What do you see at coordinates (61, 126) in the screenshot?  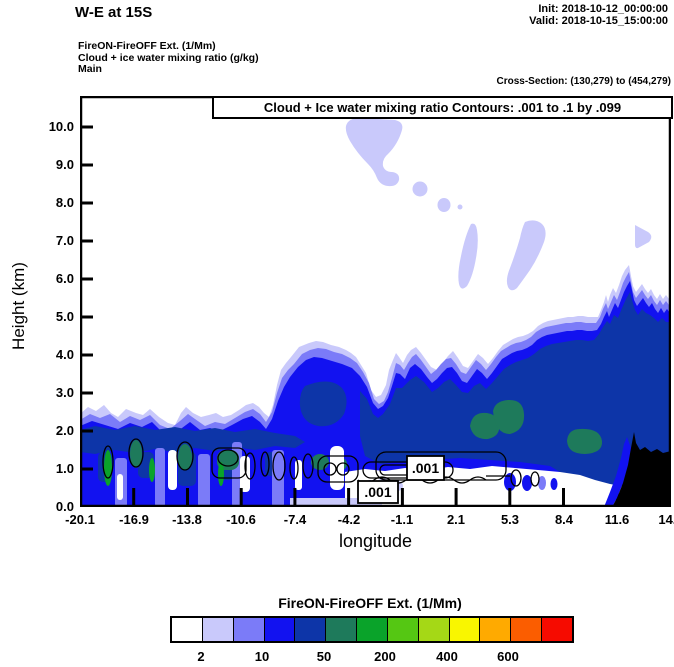 I see `y-tick-label: 10.0` at bounding box center [61, 126].